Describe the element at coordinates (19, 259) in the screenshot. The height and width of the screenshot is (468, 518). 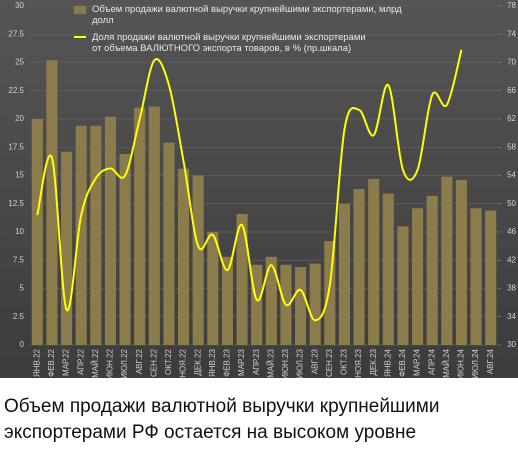
I see `y-tick-label: 7.5` at that location.